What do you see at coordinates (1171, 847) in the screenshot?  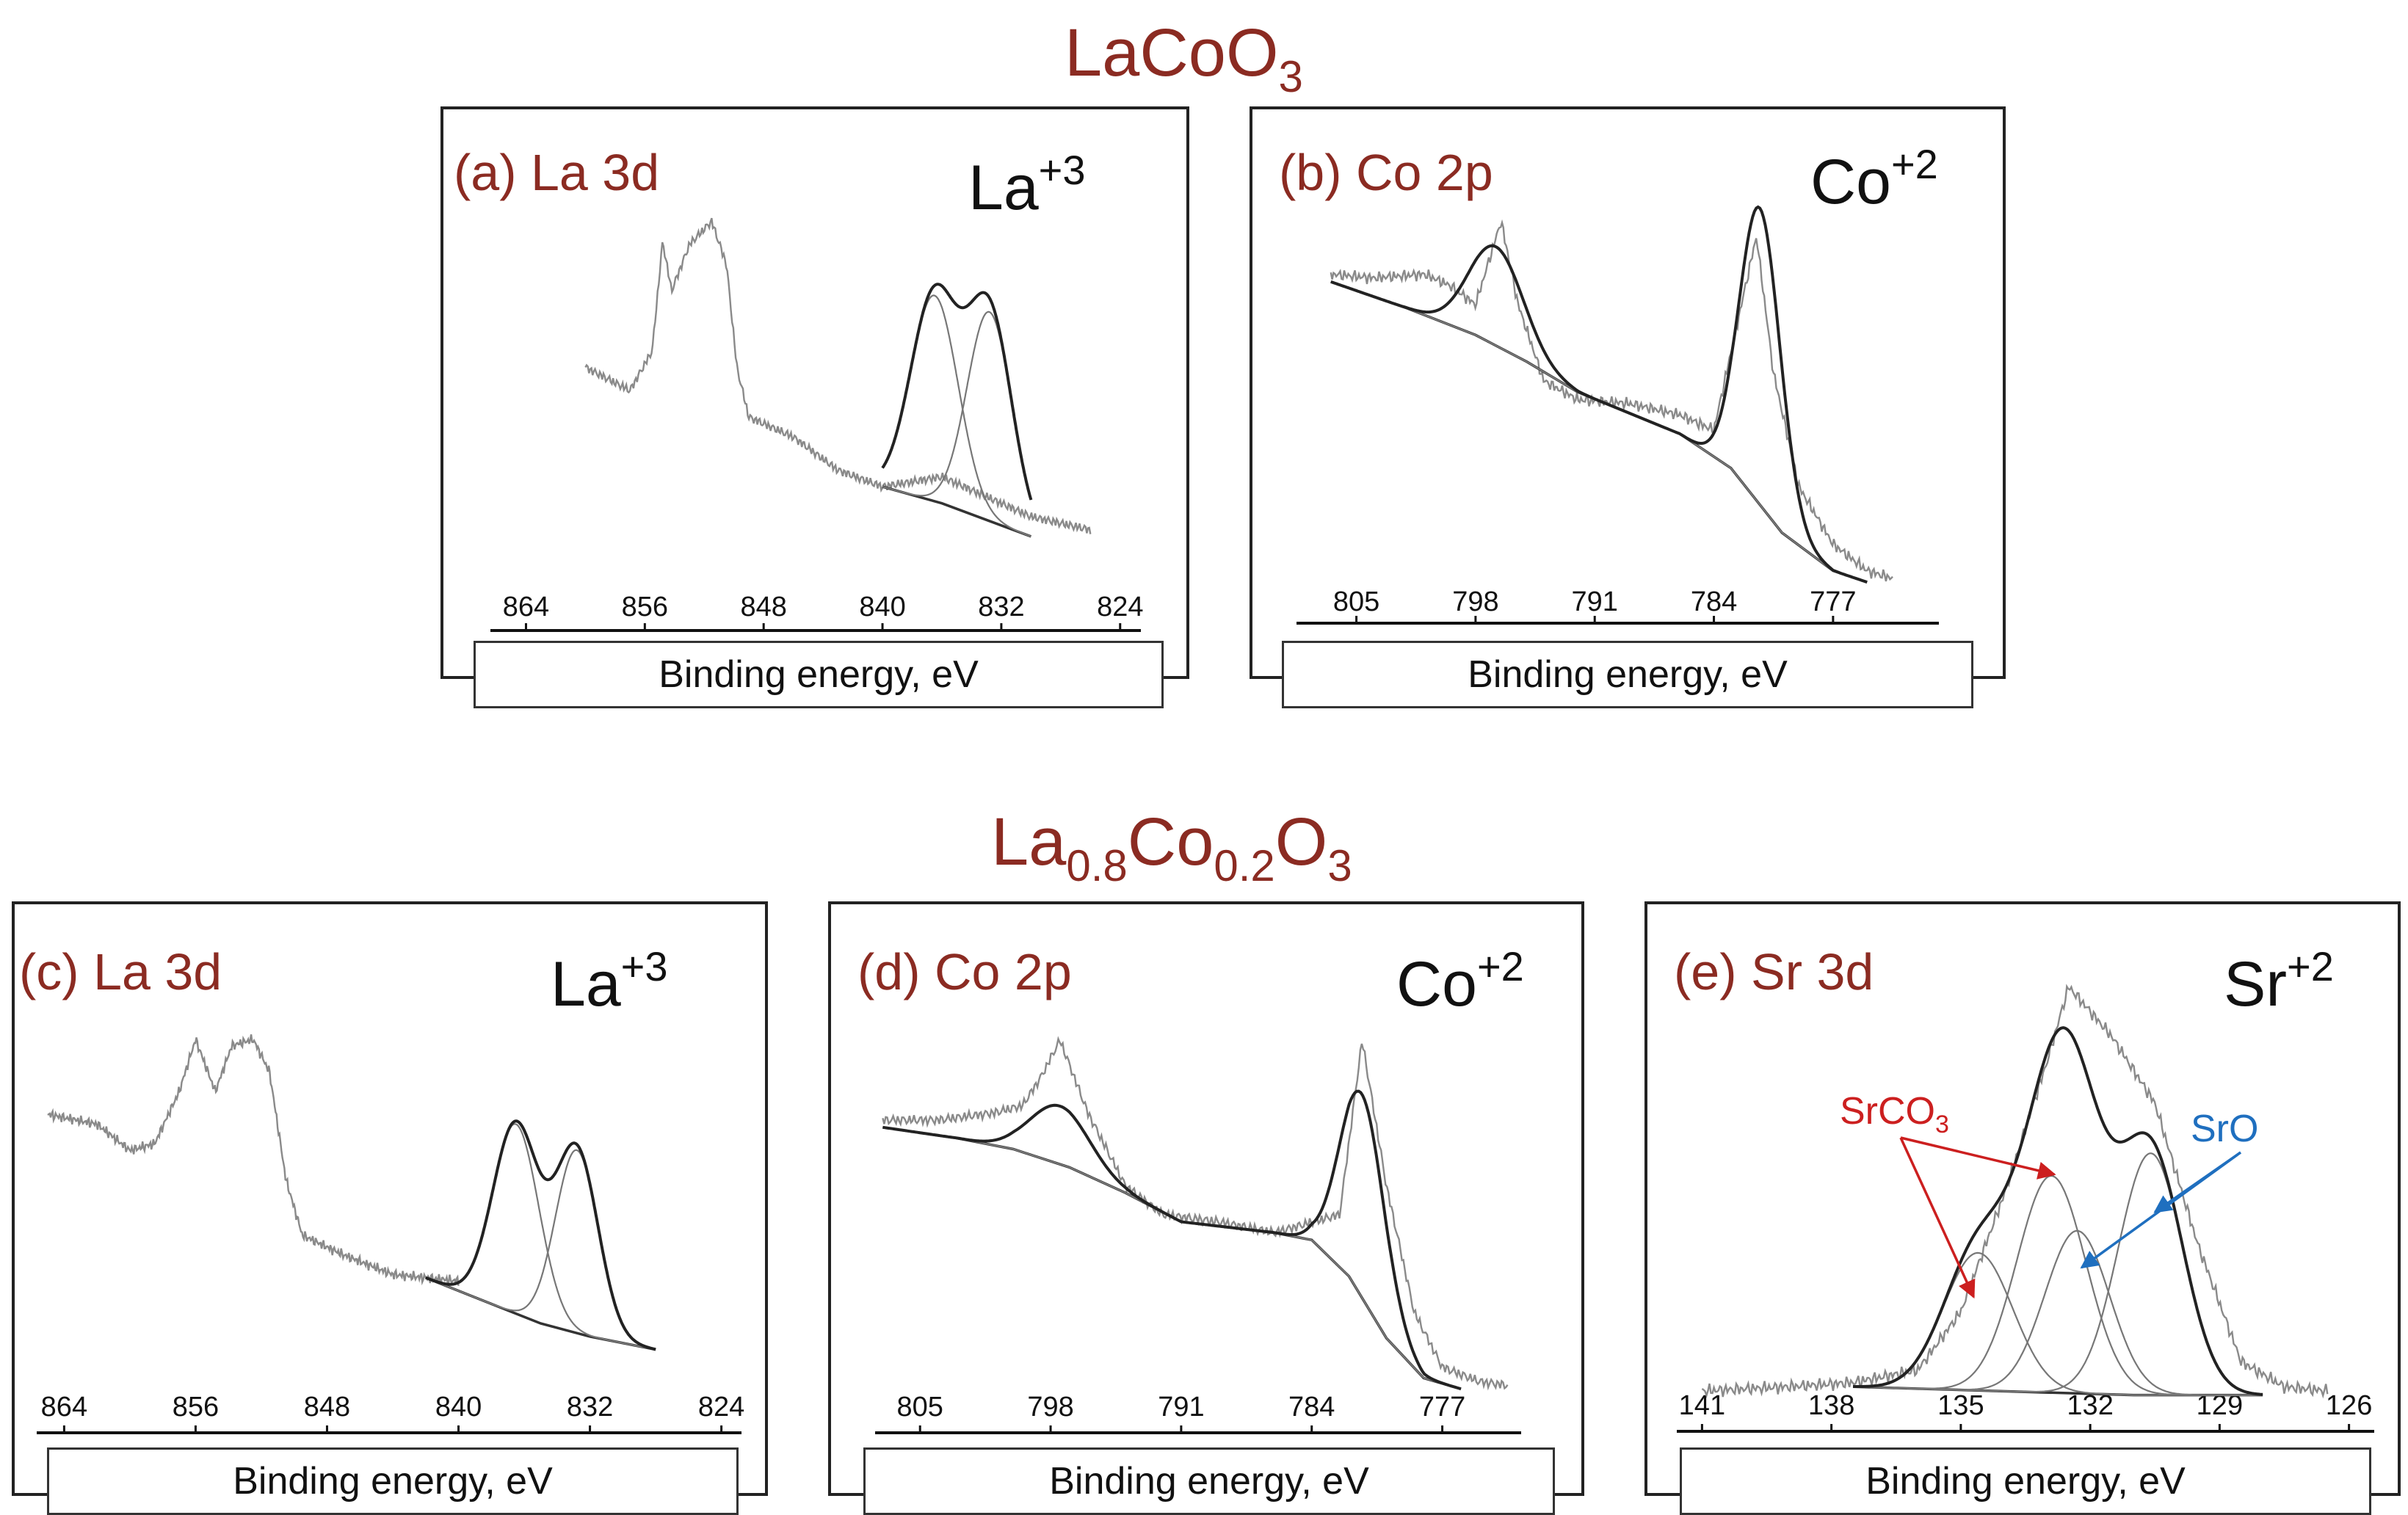 I see `group-title-la08co02o3: La0.8Co0.2O3` at bounding box center [1171, 847].